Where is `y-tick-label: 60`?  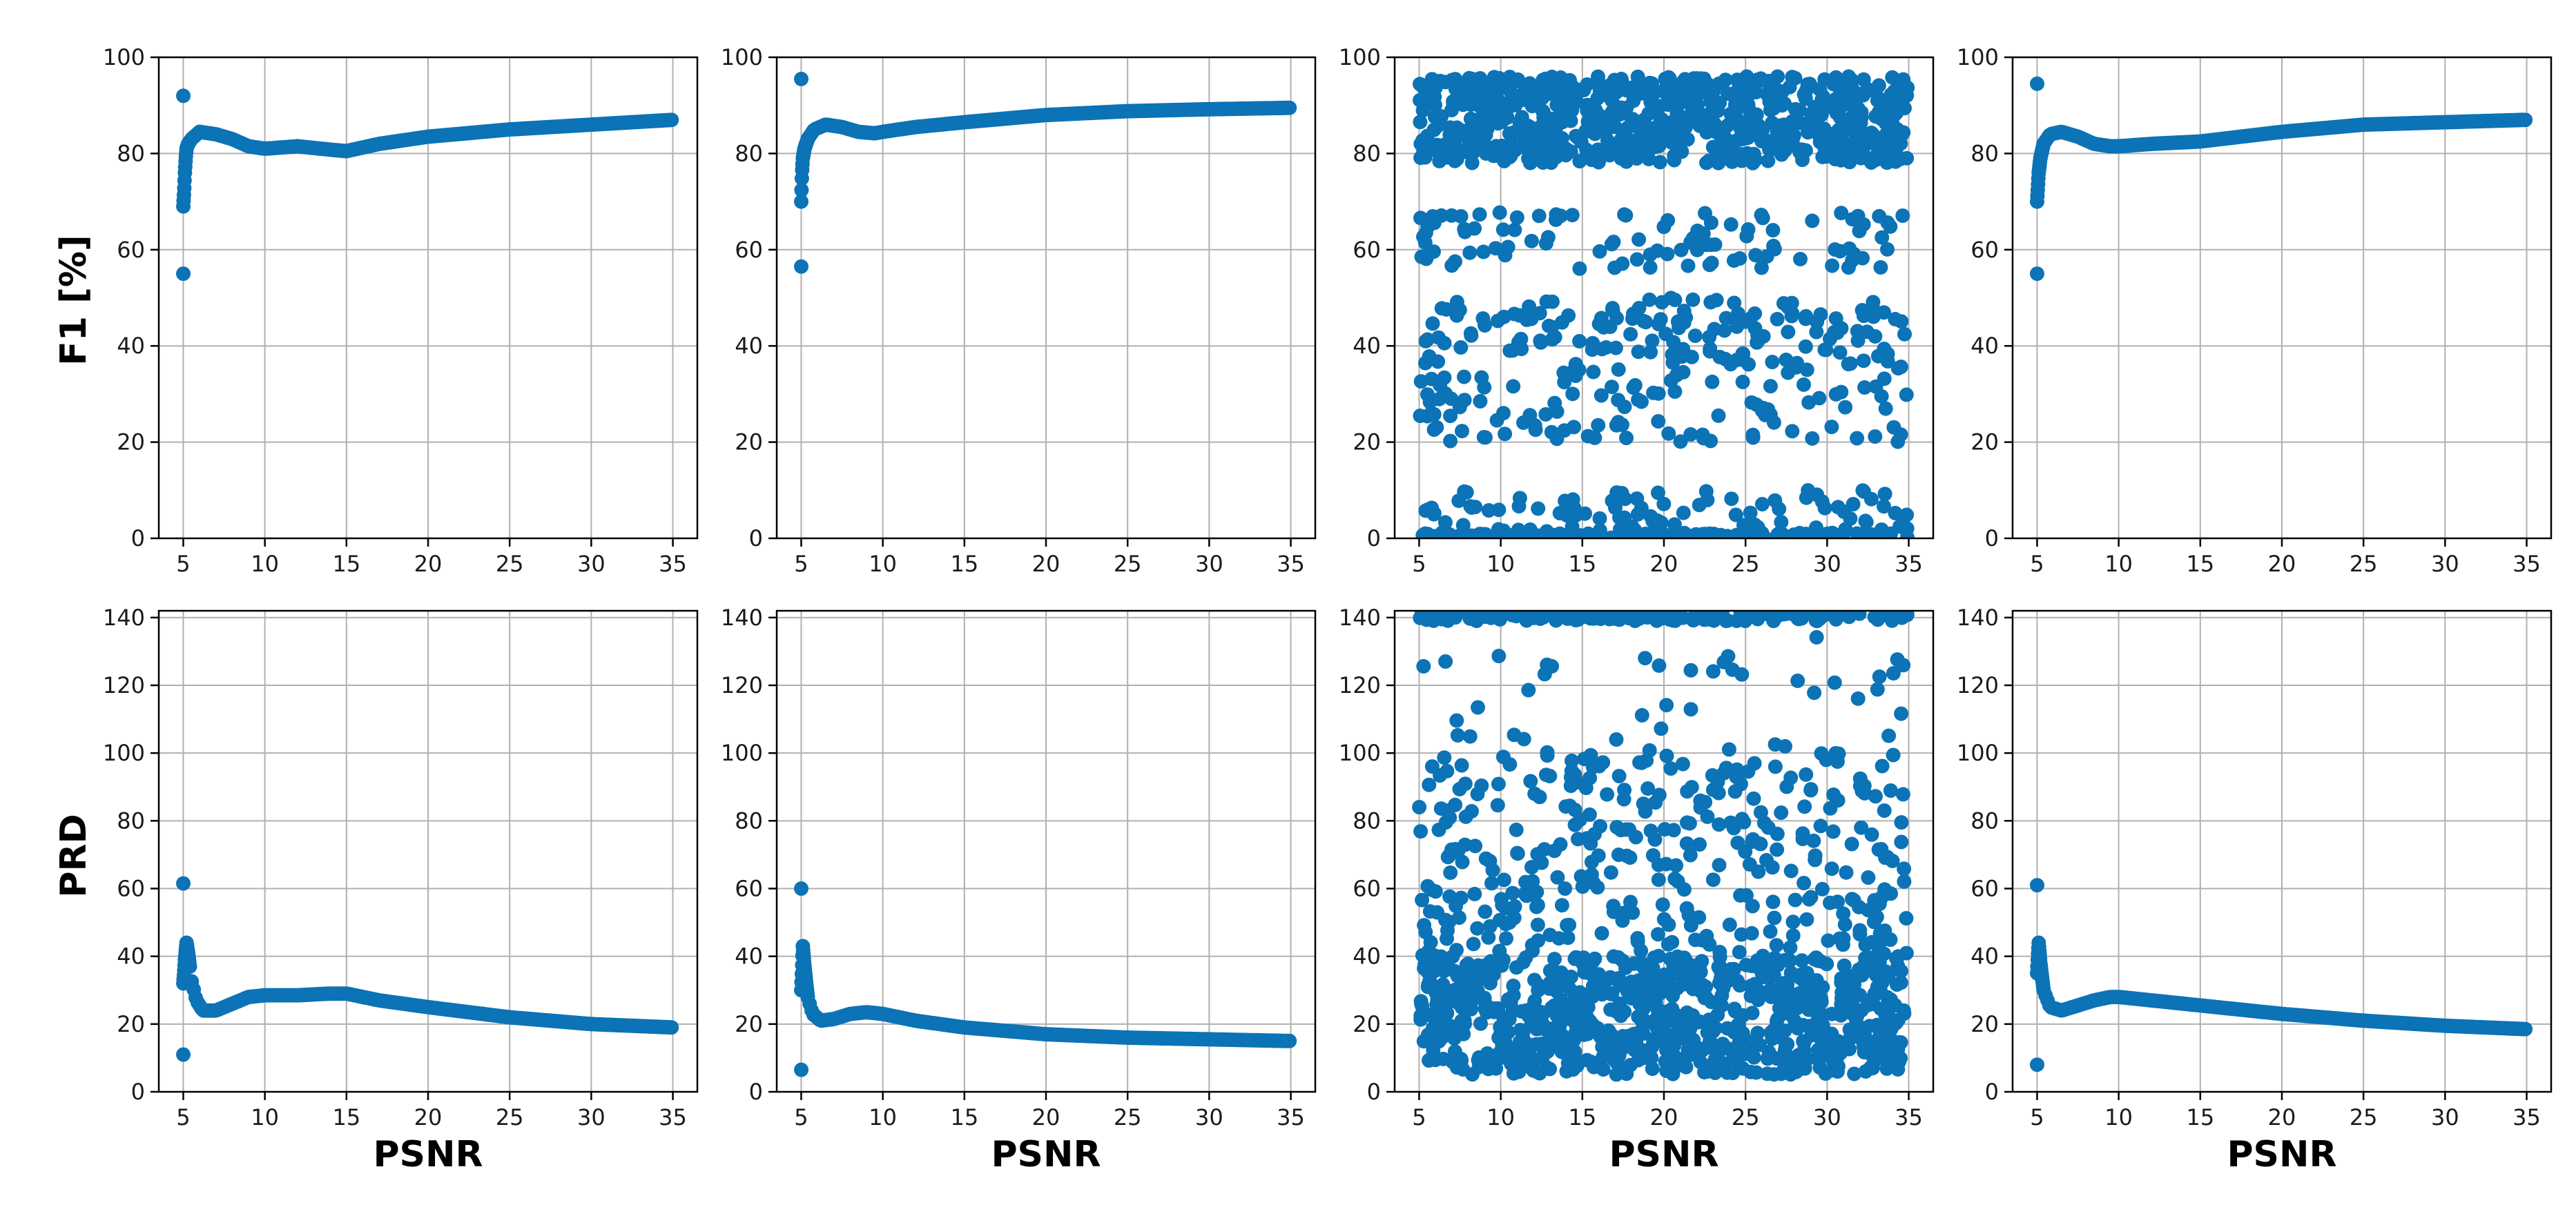
y-tick-label: 60 is located at coordinates (1367, 250).